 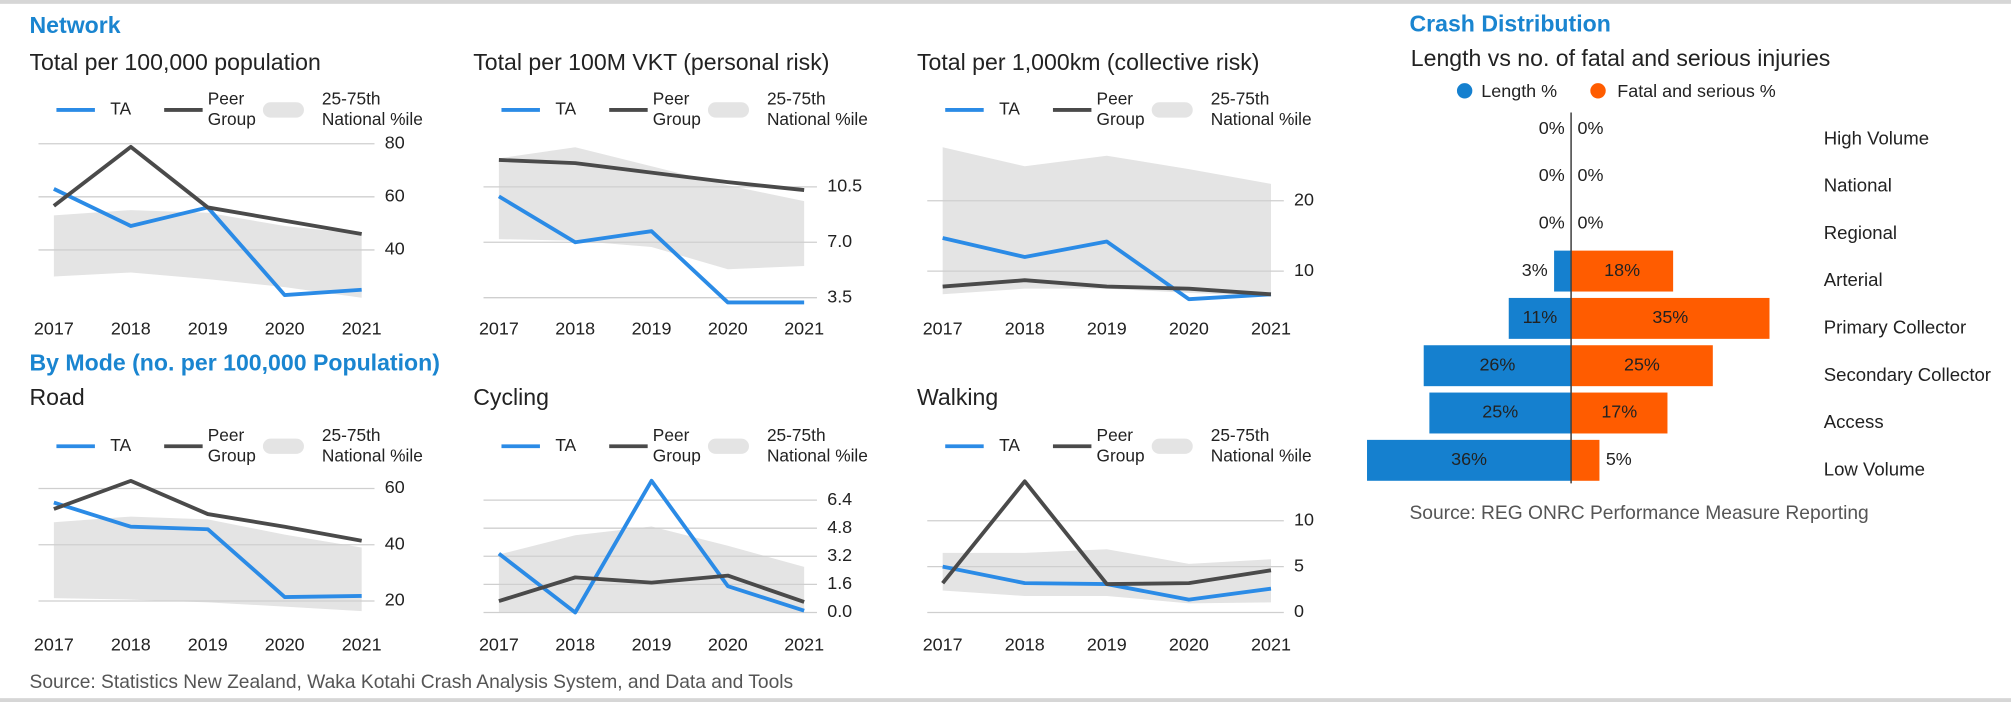 What do you see at coordinates (1088, 62) in the screenshot?
I see `chart-title: Total per 1,000km (collective risk)` at bounding box center [1088, 62].